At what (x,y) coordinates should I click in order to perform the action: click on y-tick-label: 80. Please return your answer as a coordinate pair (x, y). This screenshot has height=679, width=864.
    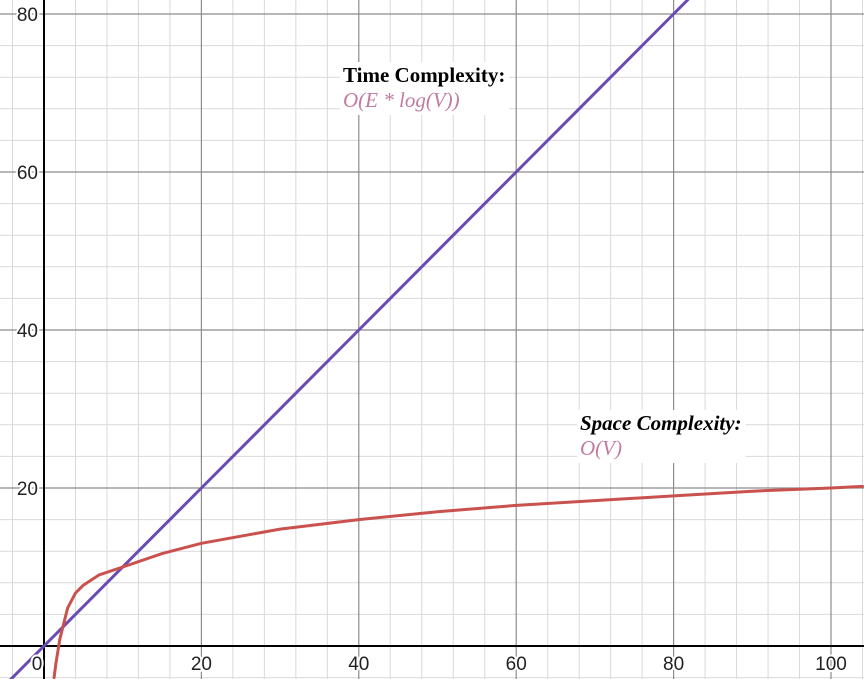
    Looking at the image, I should click on (27, 15).